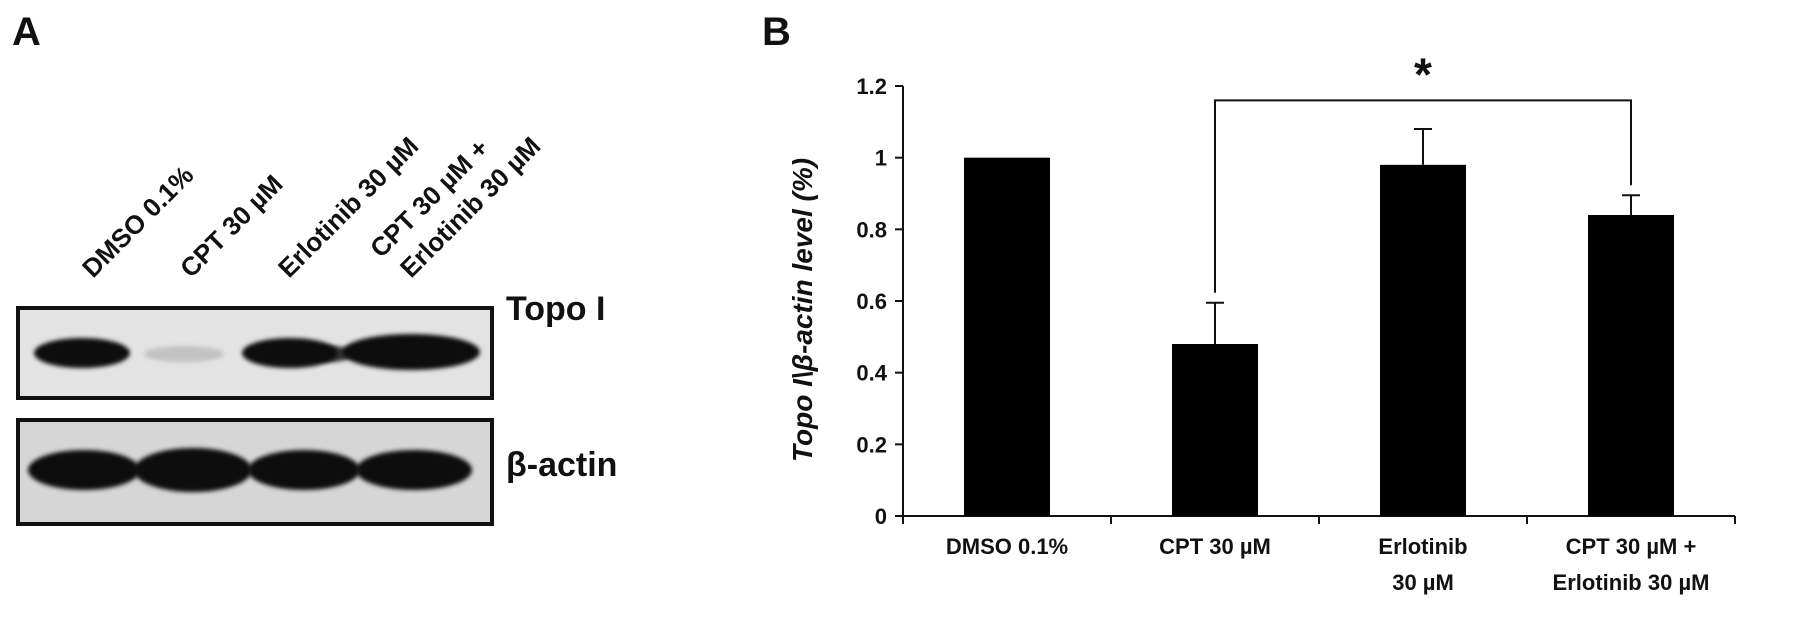  Describe the element at coordinates (1215, 546) in the screenshot. I see `x-category-label: CPT 30 µM` at that location.